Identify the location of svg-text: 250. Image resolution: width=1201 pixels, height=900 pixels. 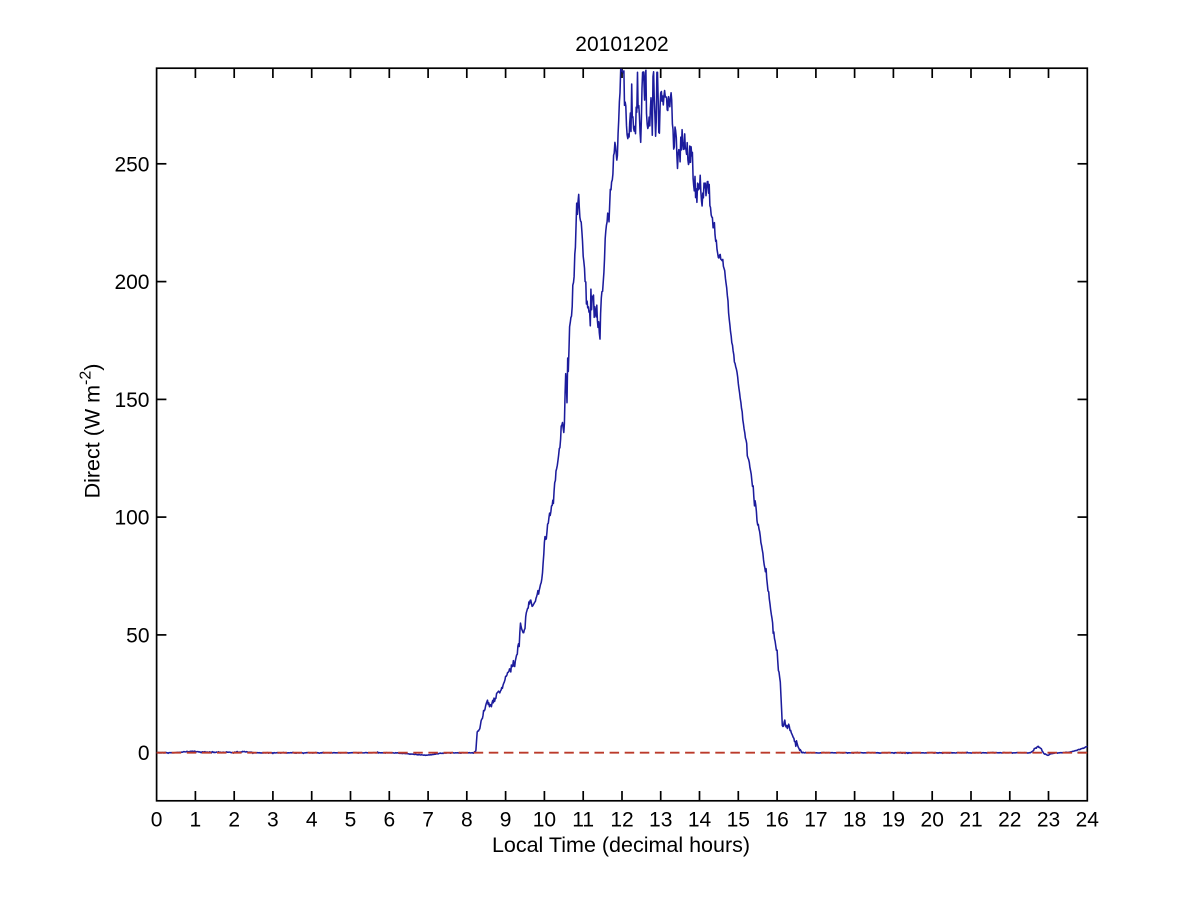
(131, 164).